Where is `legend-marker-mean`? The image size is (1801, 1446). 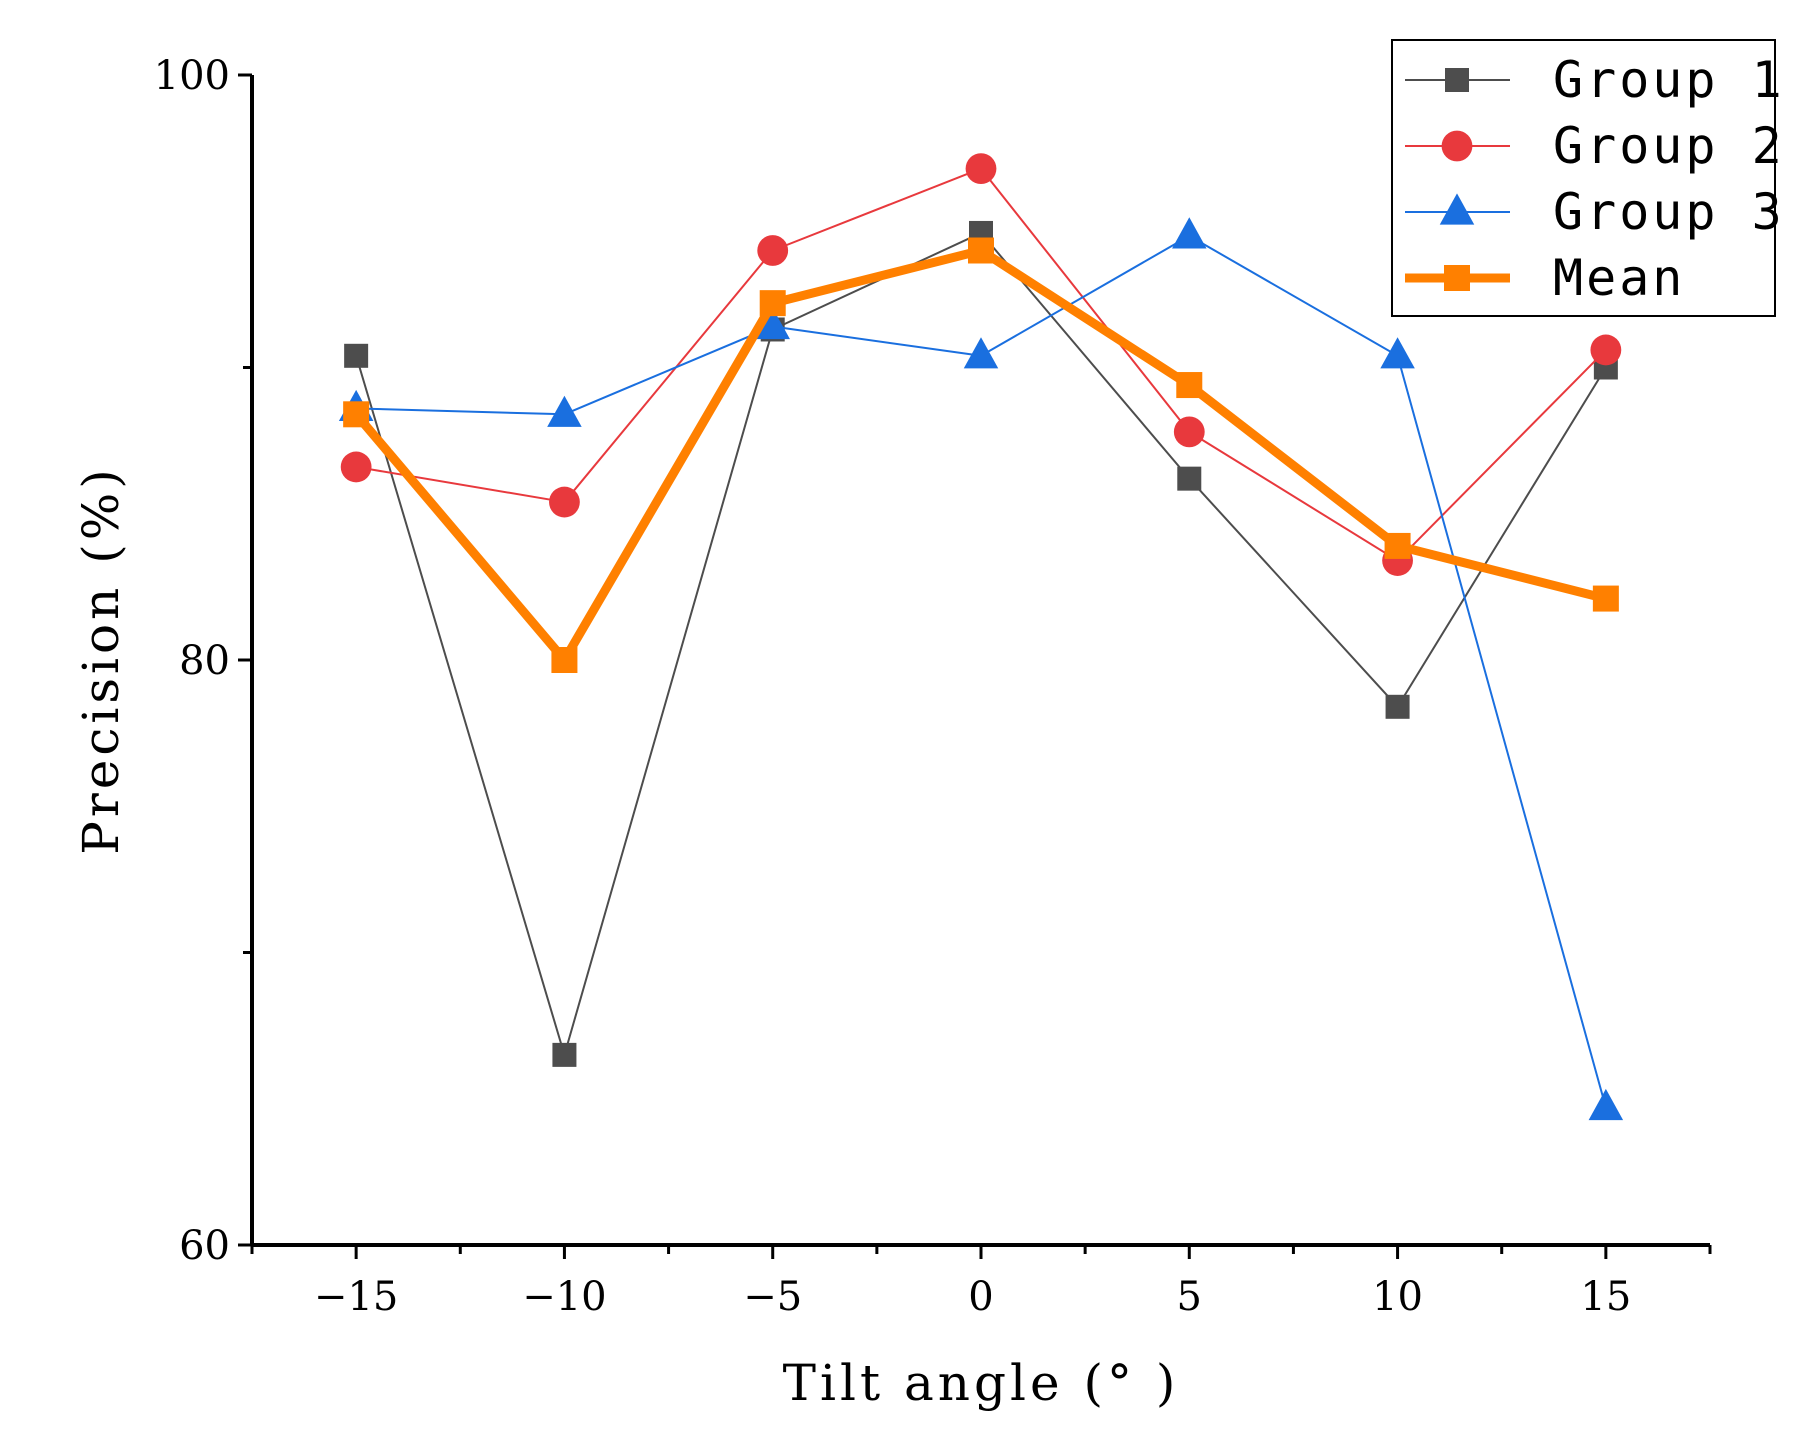
legend-marker-mean is located at coordinates (1457, 278).